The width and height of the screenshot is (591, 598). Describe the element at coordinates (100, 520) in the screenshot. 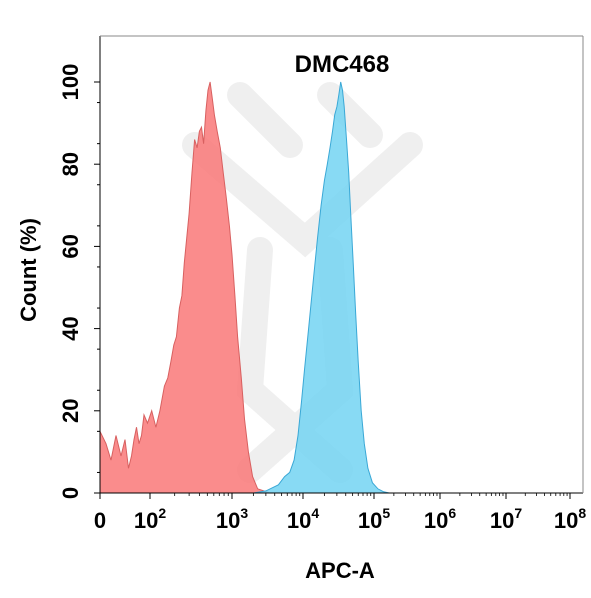

I see `x-tick-label-0: 0` at that location.